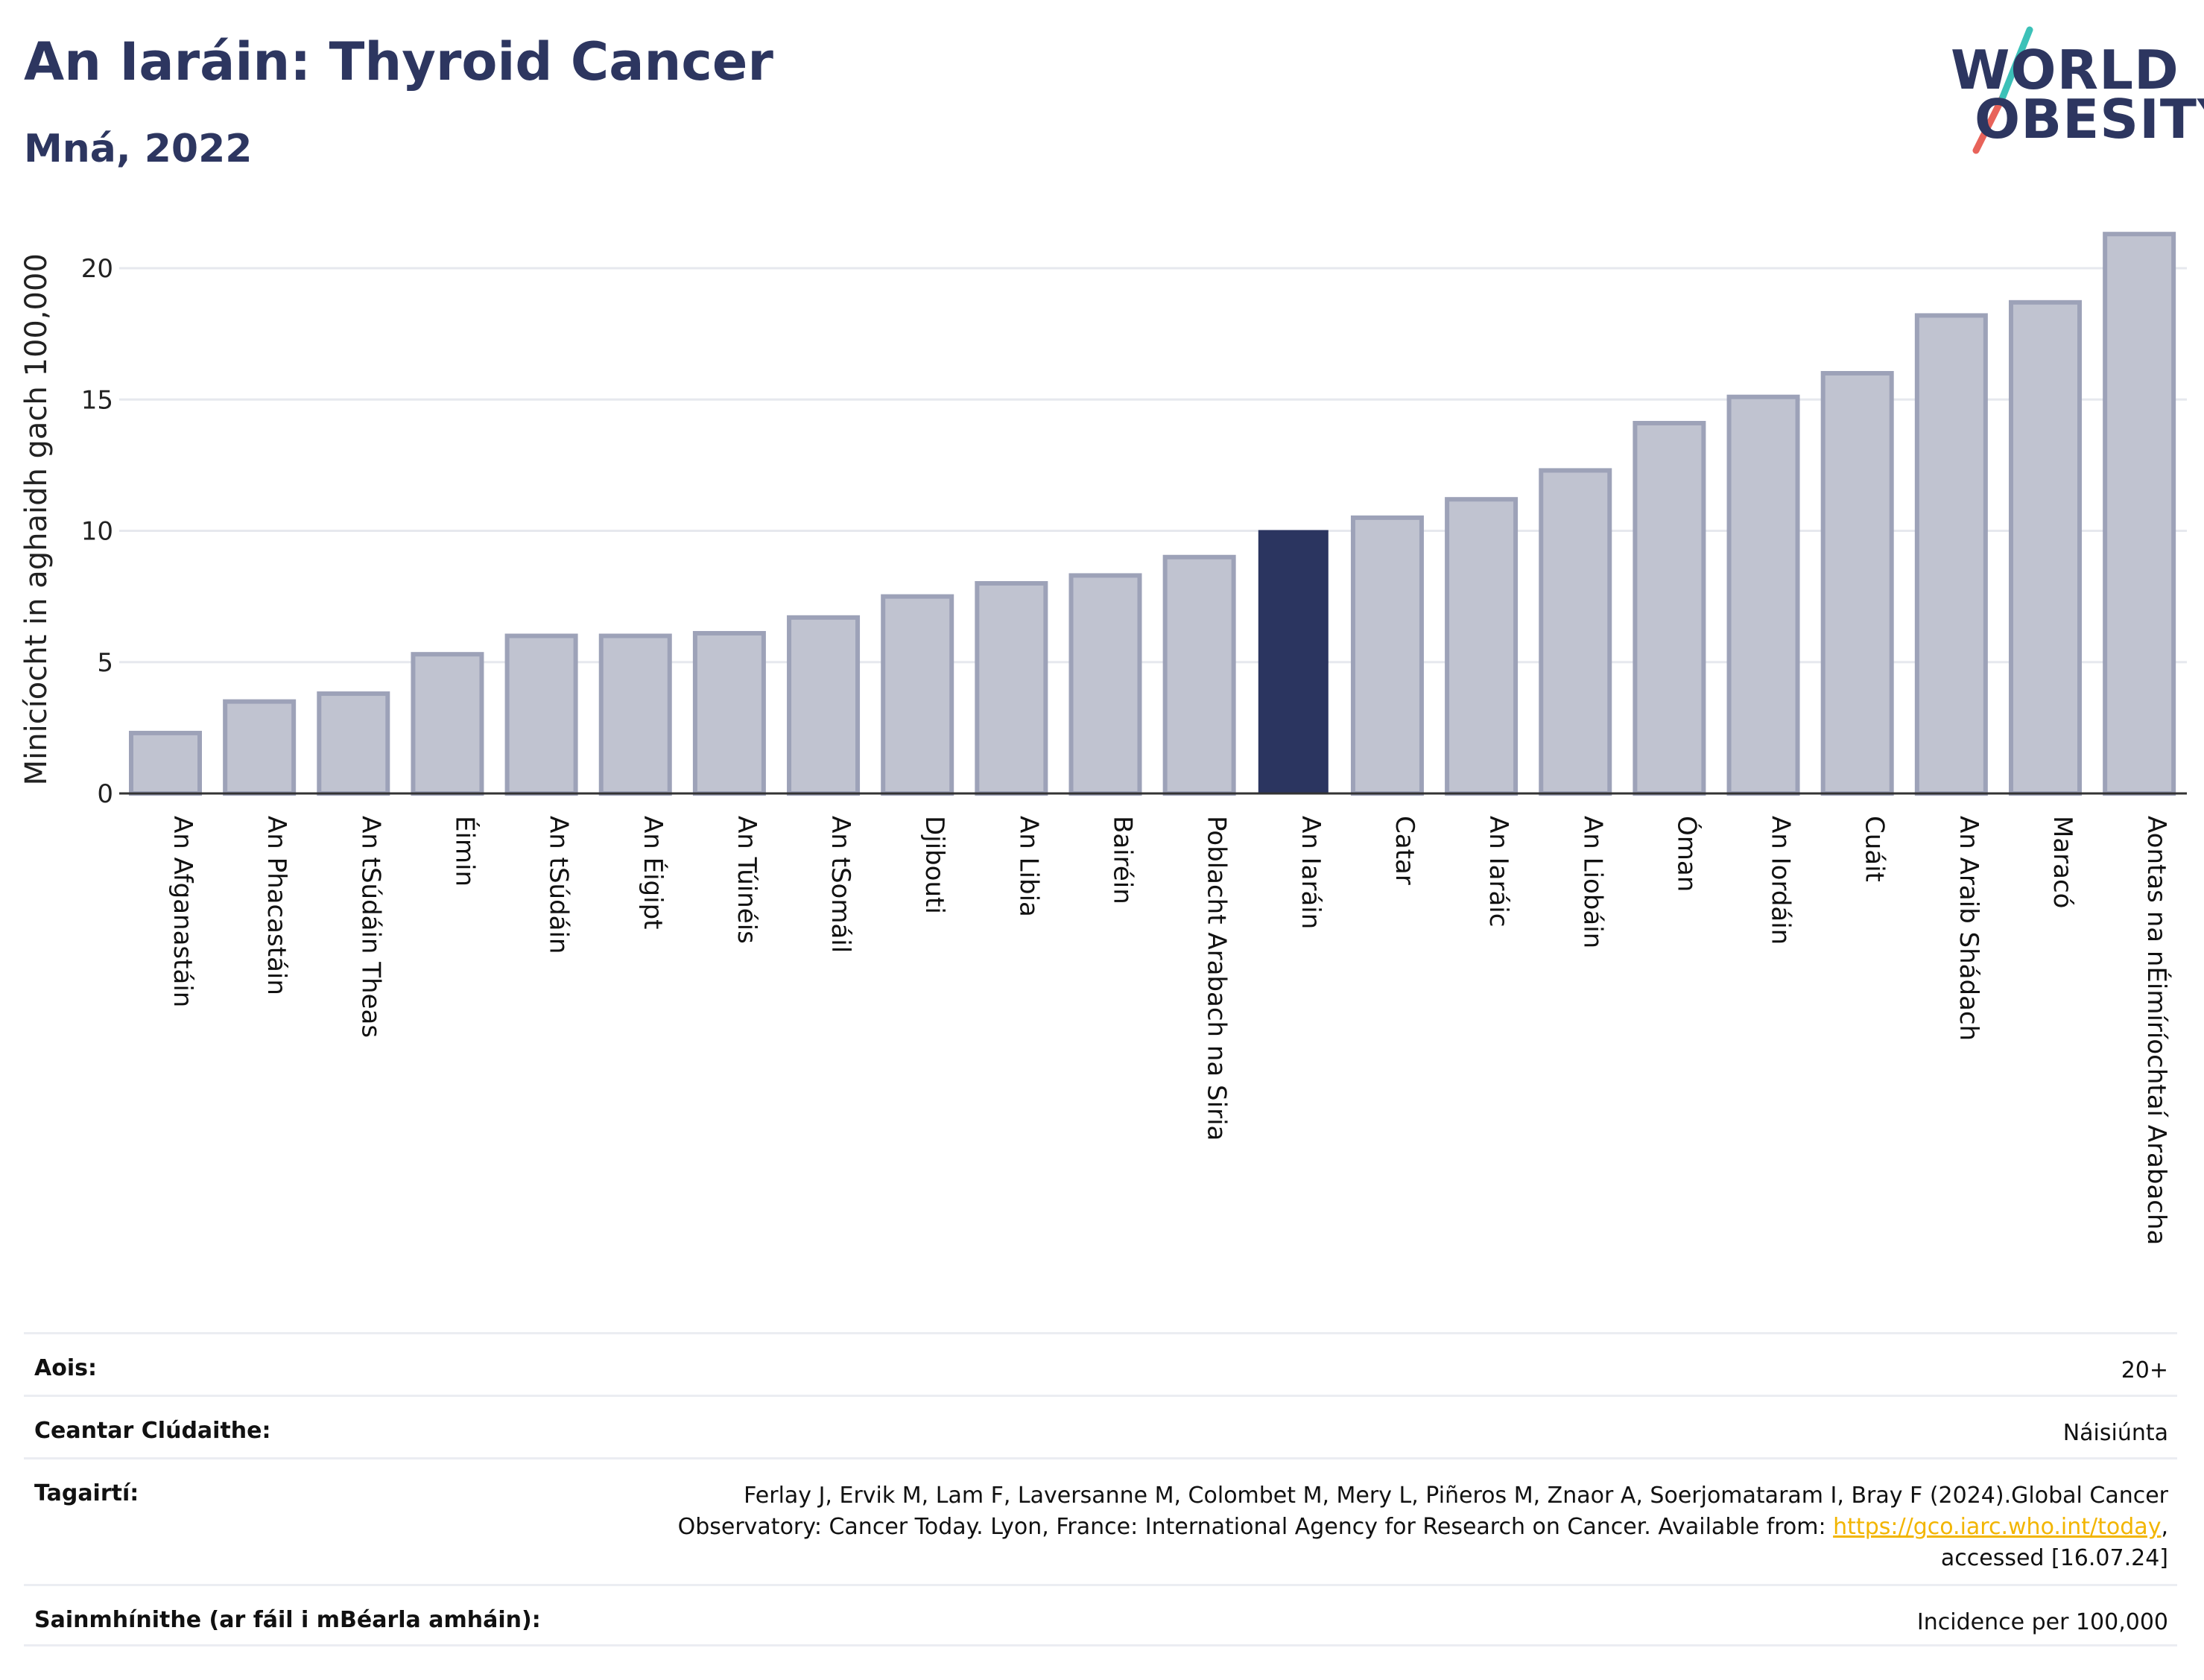 The width and height of the screenshot is (2204, 1680). What do you see at coordinates (182, 911) in the screenshot?
I see `x-tick-label: An Afganastáin` at bounding box center [182, 911].